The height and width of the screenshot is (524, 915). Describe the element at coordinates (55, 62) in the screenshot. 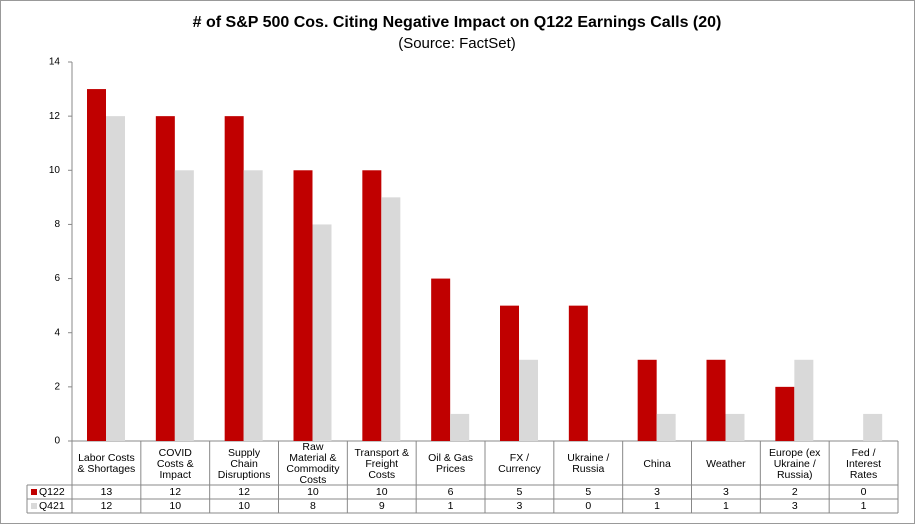

I see `y-tick-label: 14` at that location.